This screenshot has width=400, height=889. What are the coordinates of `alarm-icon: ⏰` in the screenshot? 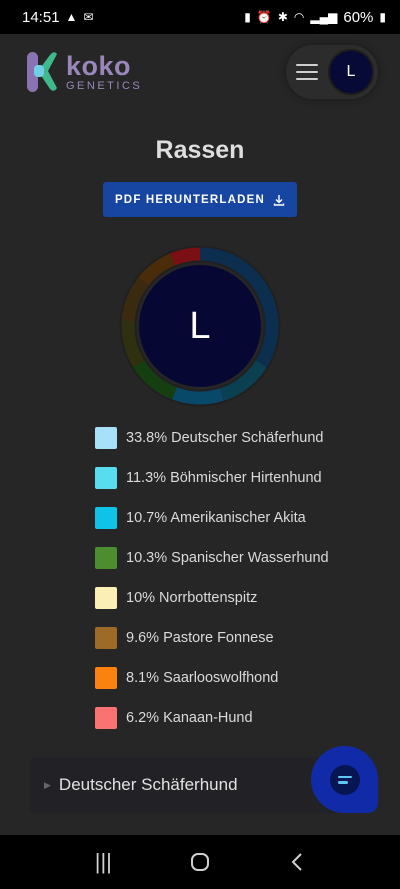 It's located at (264, 17).